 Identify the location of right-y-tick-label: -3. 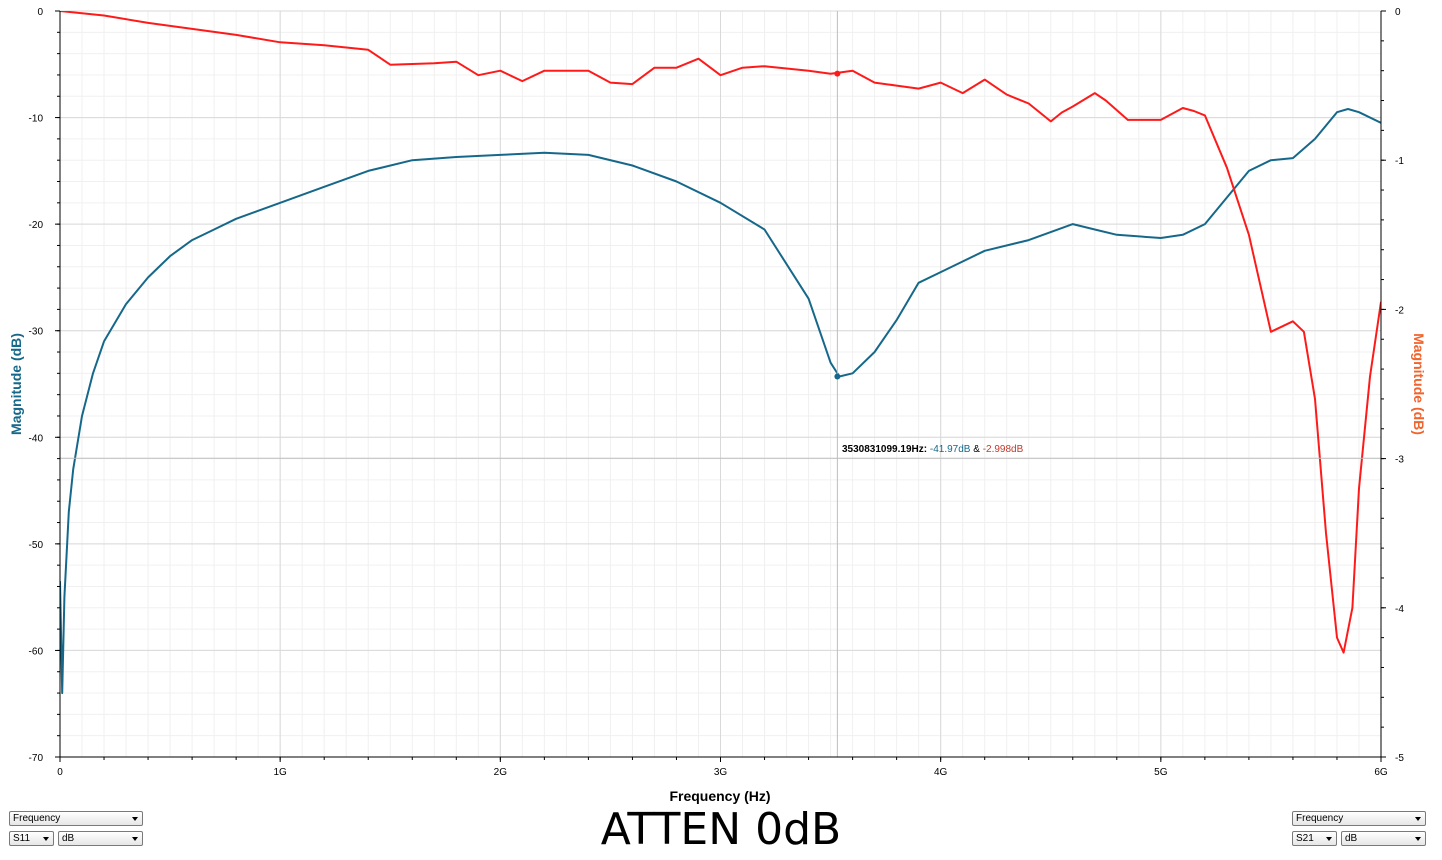
(1399, 460).